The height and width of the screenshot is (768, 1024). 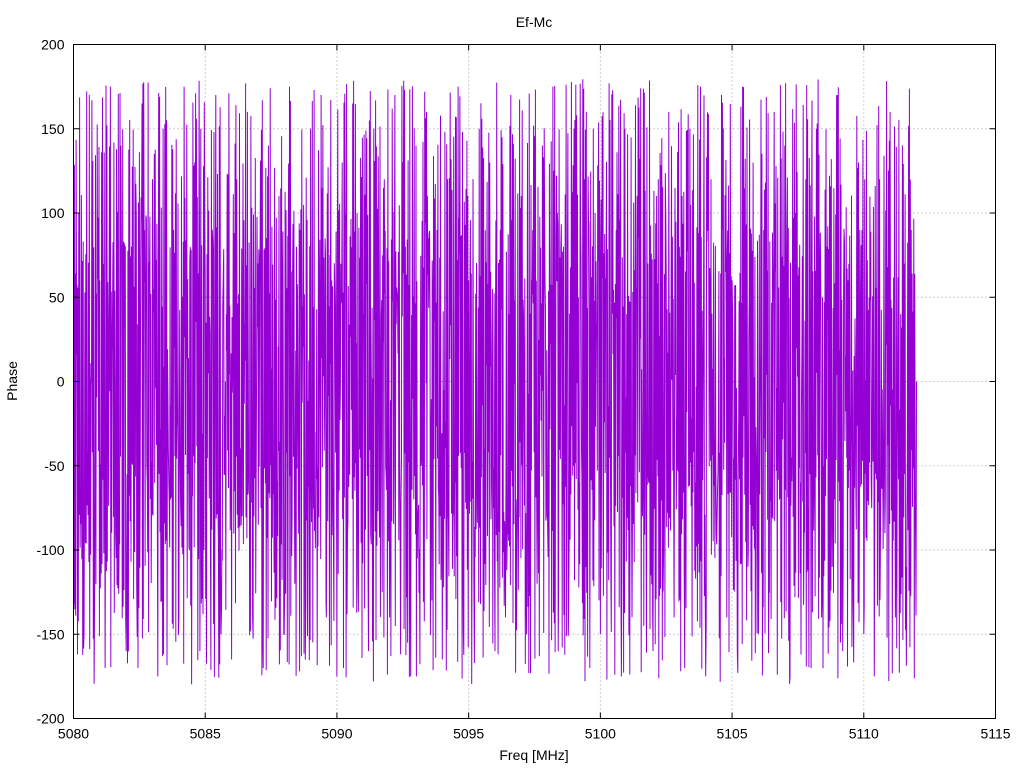 What do you see at coordinates (533, 755) in the screenshot?
I see `x-axis-label: Freq [MHz]` at bounding box center [533, 755].